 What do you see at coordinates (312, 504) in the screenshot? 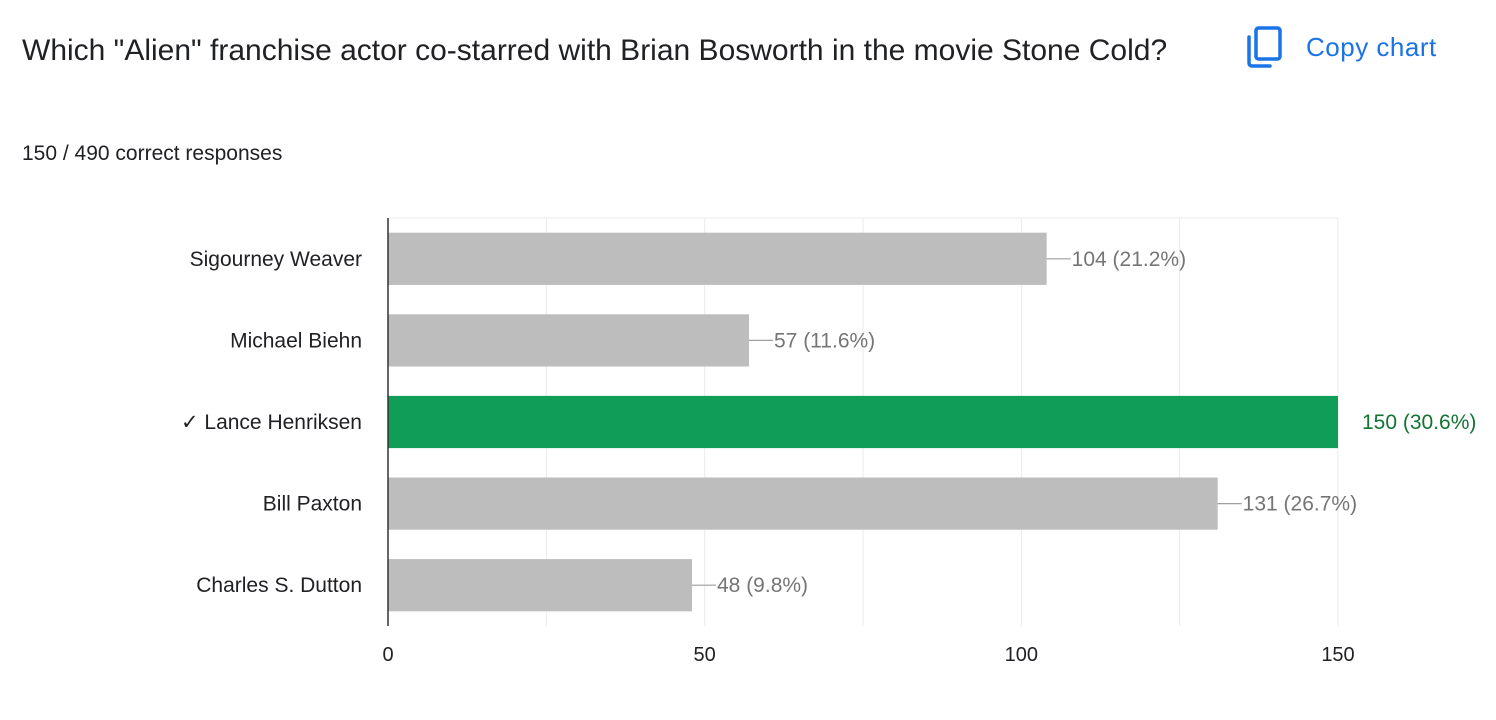
I see `category-label-3: Bill Paxton` at bounding box center [312, 504].